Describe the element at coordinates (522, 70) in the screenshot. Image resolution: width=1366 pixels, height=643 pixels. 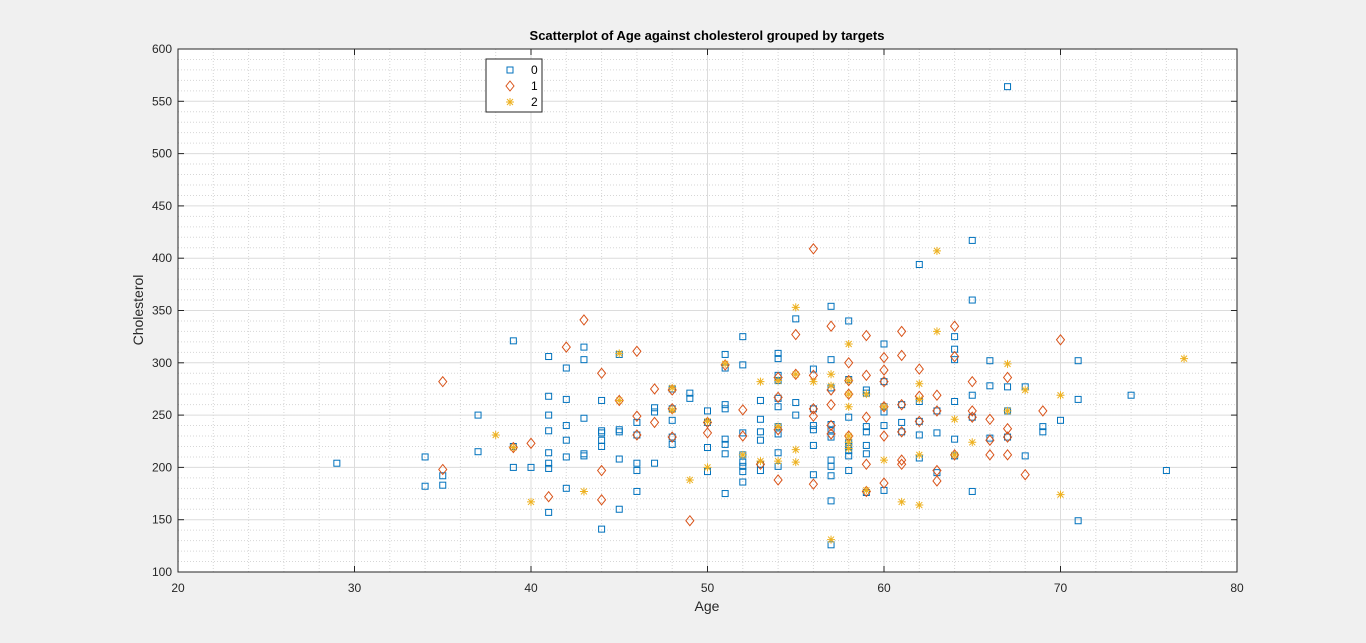
I see `legend-item-0: 0` at that location.